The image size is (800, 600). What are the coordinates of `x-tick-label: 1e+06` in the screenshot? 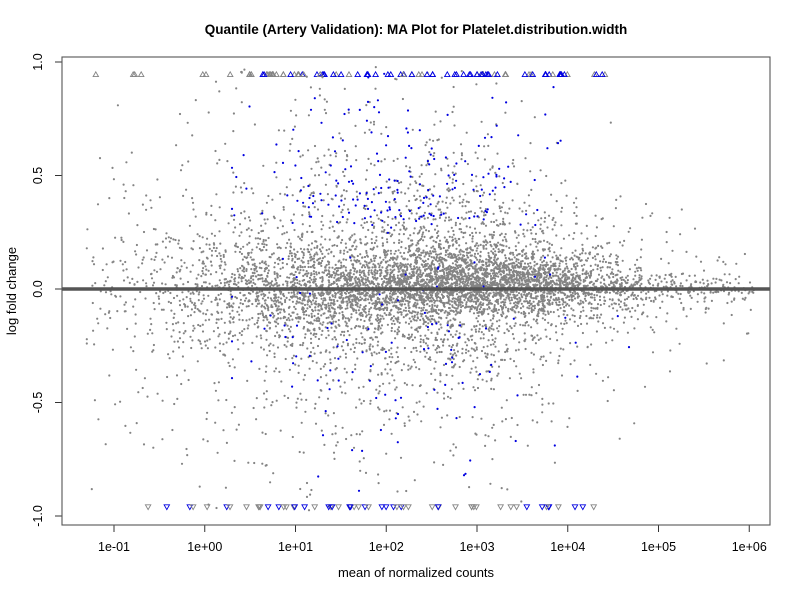 It's located at (749, 547).